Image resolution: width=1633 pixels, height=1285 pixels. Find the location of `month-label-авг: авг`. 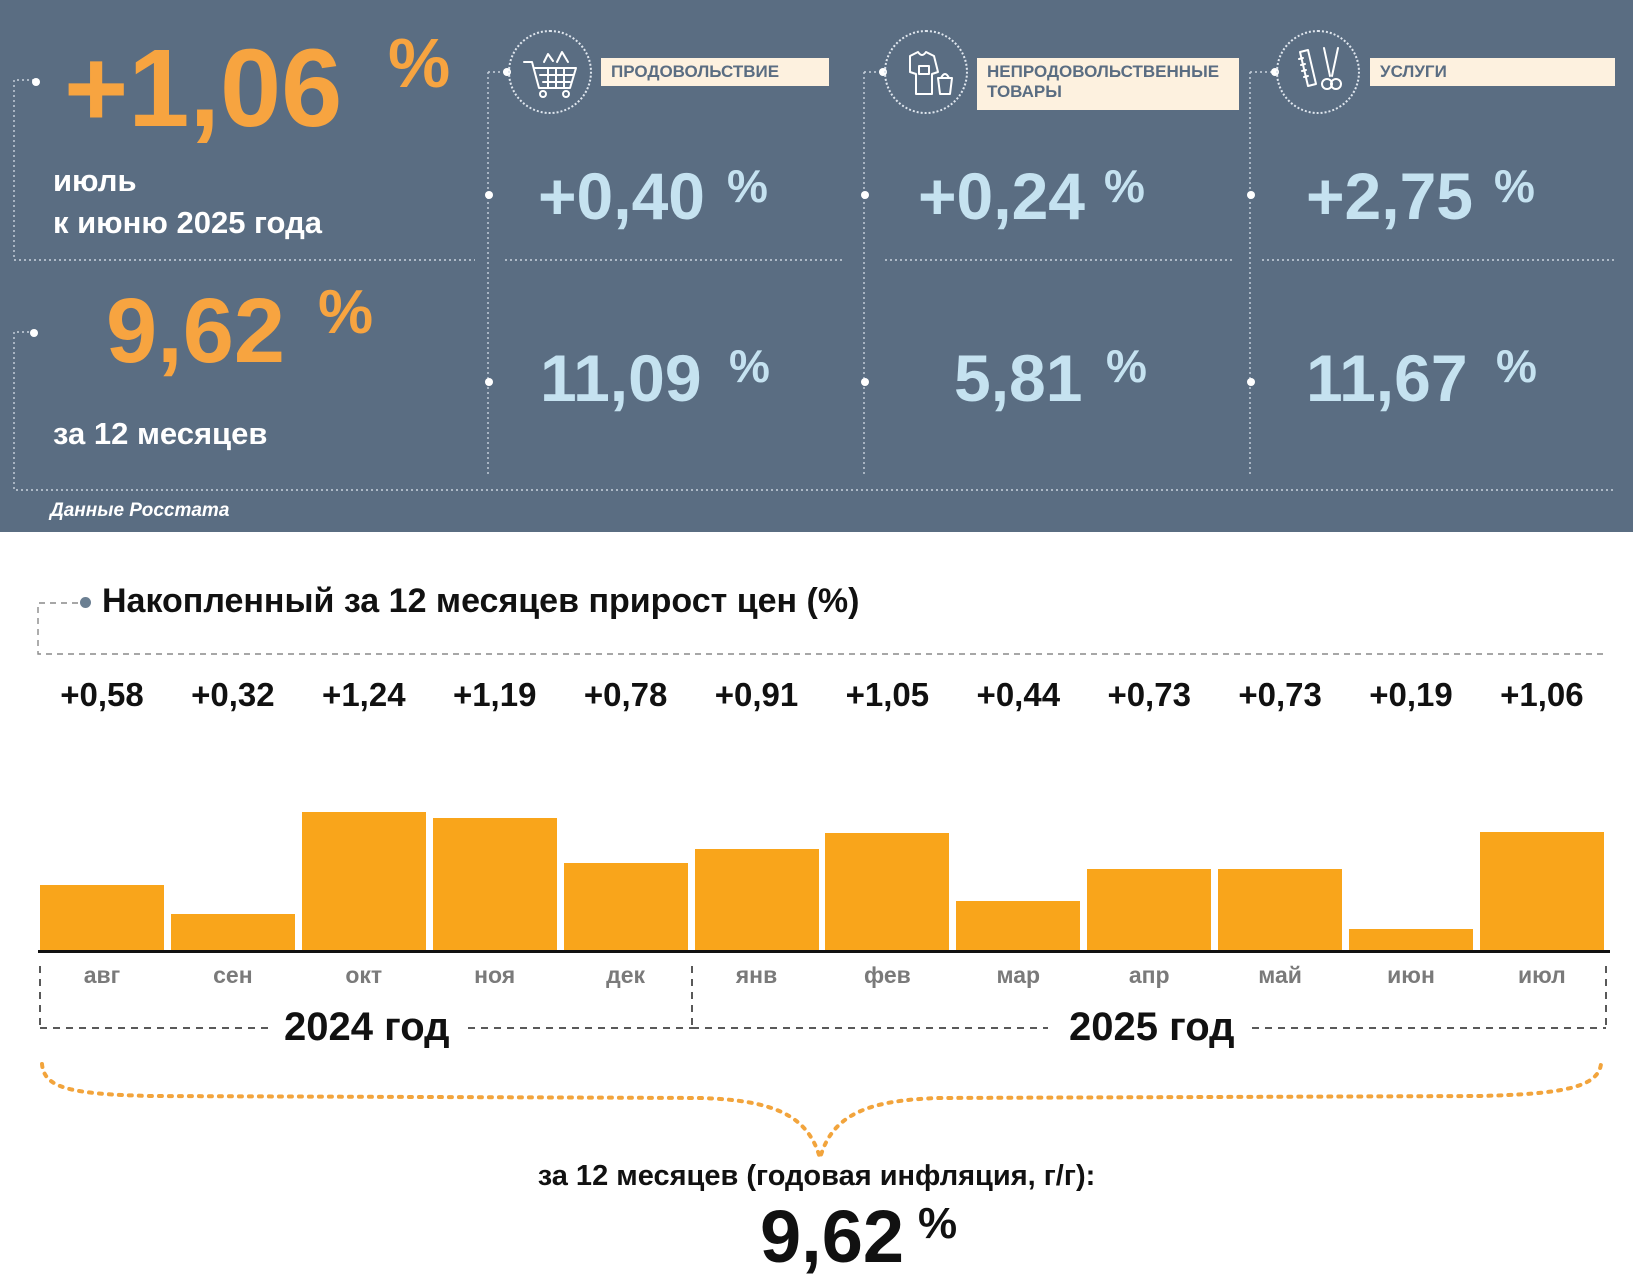

month-label-авг: авг is located at coordinates (102, 975).